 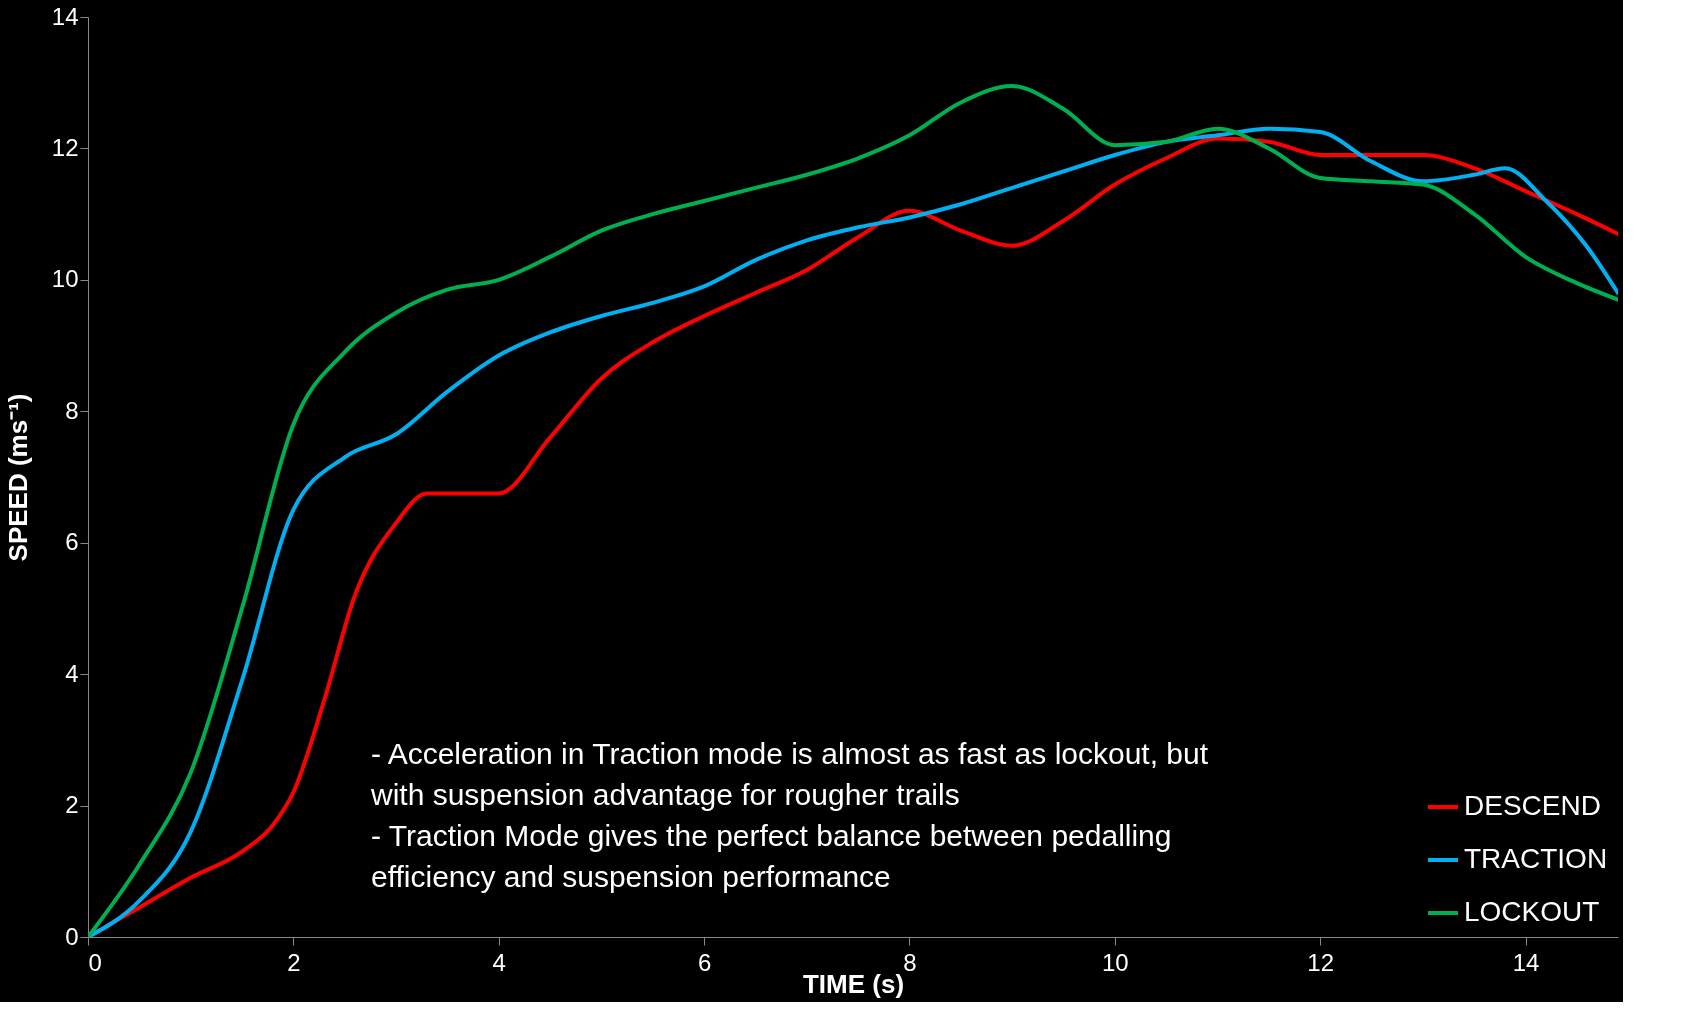 I want to click on x-tick-label: 0, so click(x=95, y=962).